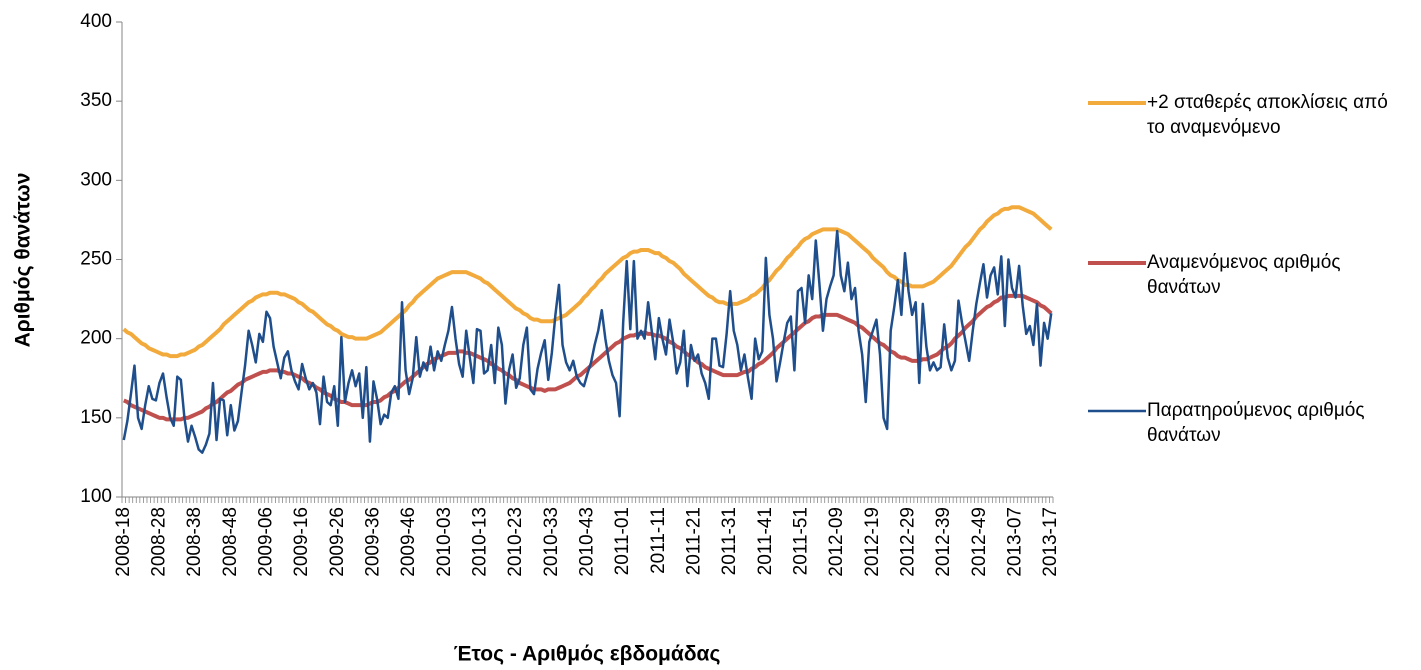  I want to click on legend-label: Αναμενόμενος αριθμός θανάτων, so click(1244, 275).